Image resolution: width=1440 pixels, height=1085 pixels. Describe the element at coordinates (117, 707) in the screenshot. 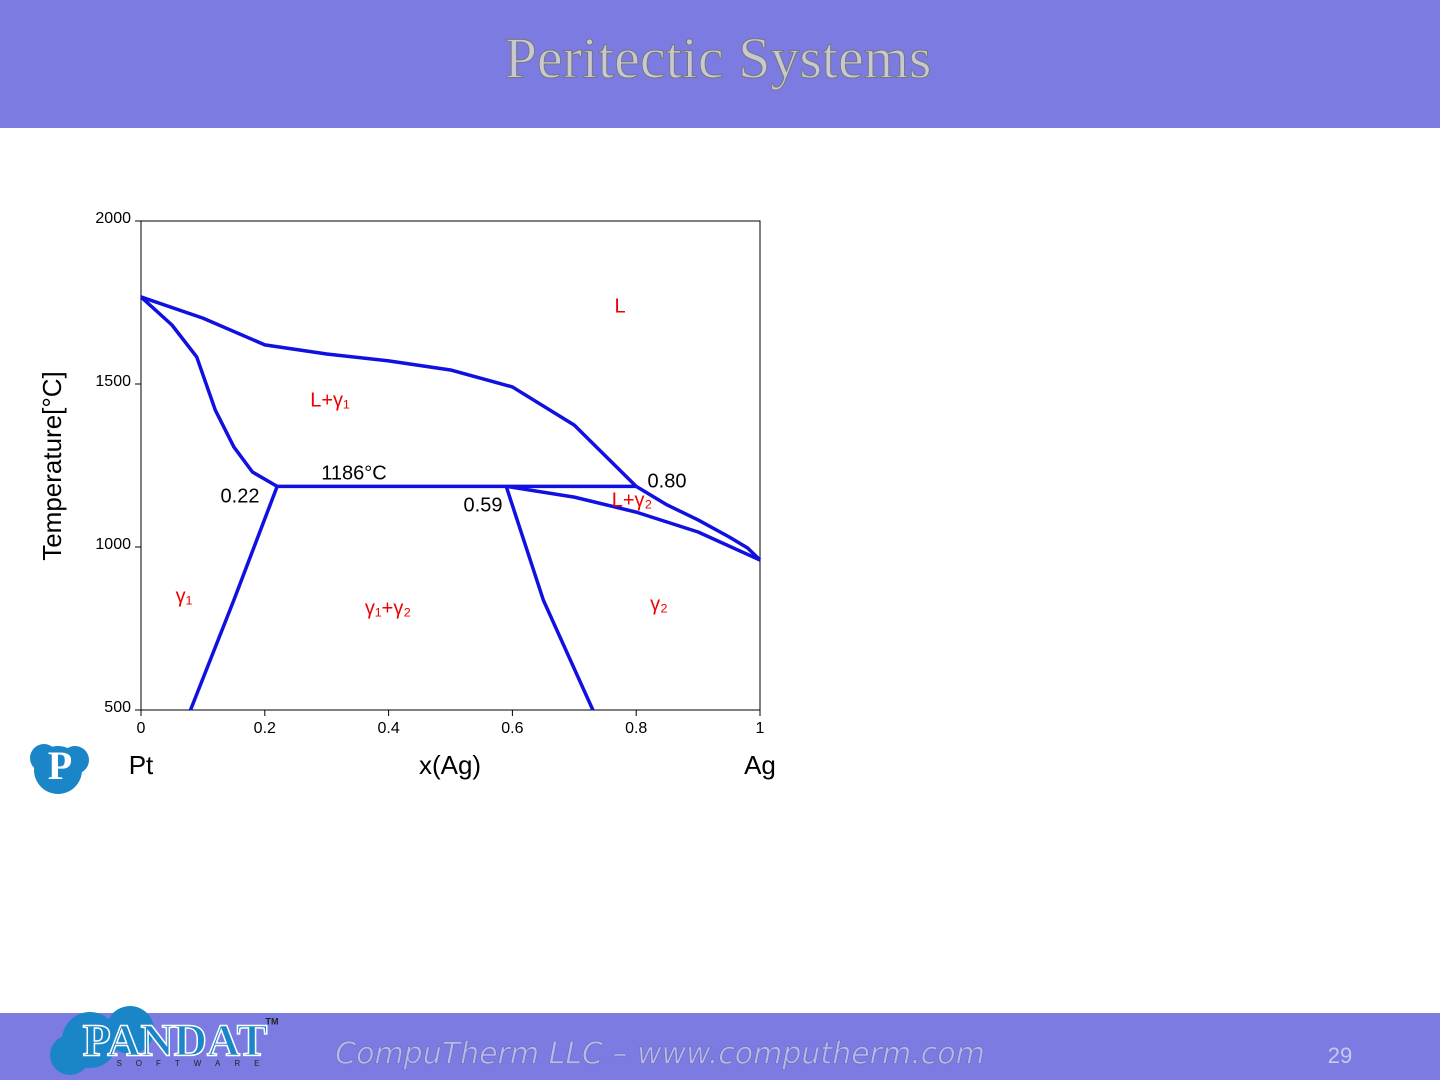

I see `y-tick-label: 500` at that location.